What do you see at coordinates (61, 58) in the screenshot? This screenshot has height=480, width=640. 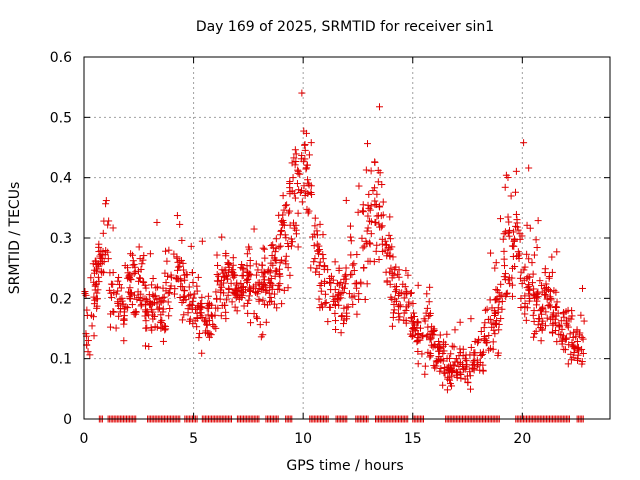 I see `y-tick-label: 0.6` at bounding box center [61, 58].